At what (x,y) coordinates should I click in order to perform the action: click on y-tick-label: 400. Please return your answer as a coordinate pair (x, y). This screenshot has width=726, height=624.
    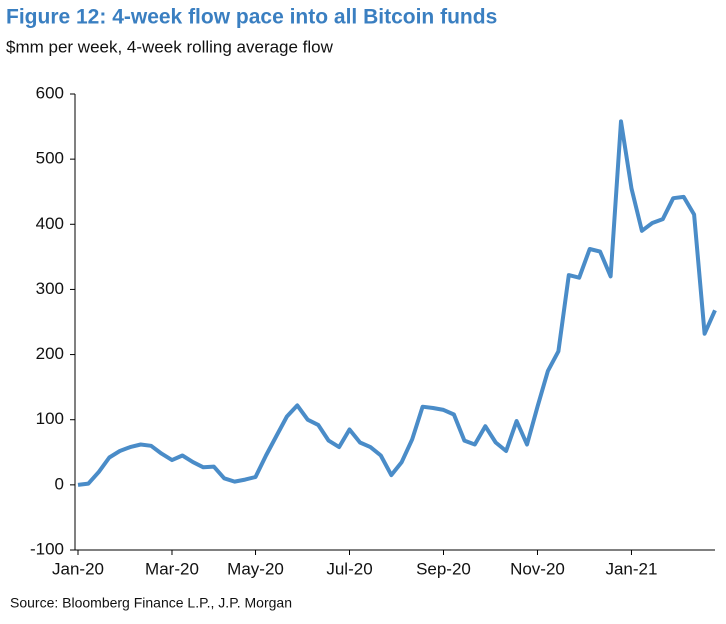
    Looking at the image, I should click on (50, 223).